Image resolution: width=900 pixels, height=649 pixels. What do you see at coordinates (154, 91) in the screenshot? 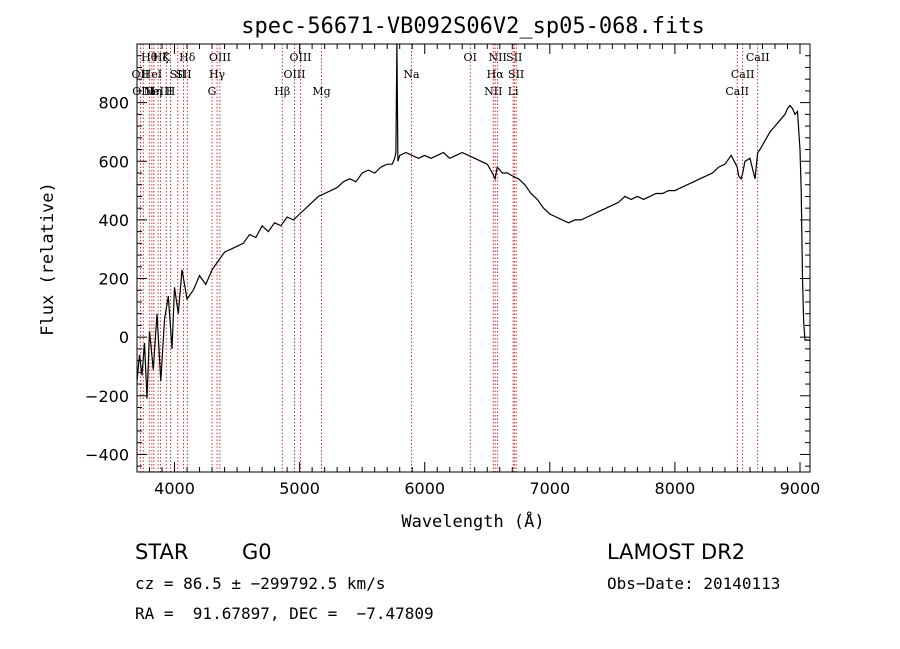
I see `line-label: Hη` at bounding box center [154, 91].